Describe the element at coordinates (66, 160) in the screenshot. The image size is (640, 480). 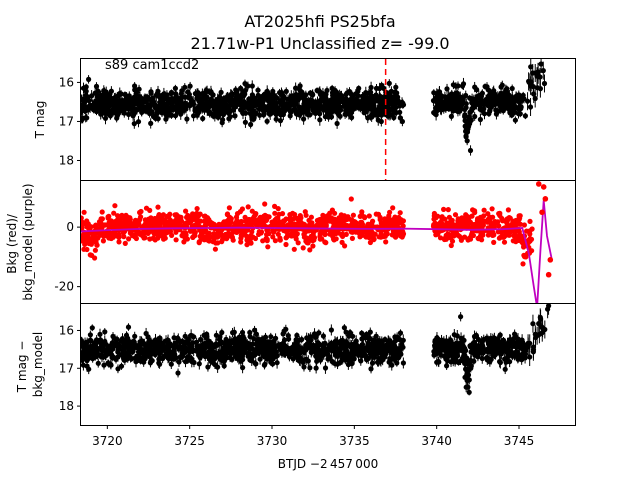
I see `y-tick-label: 18` at that location.